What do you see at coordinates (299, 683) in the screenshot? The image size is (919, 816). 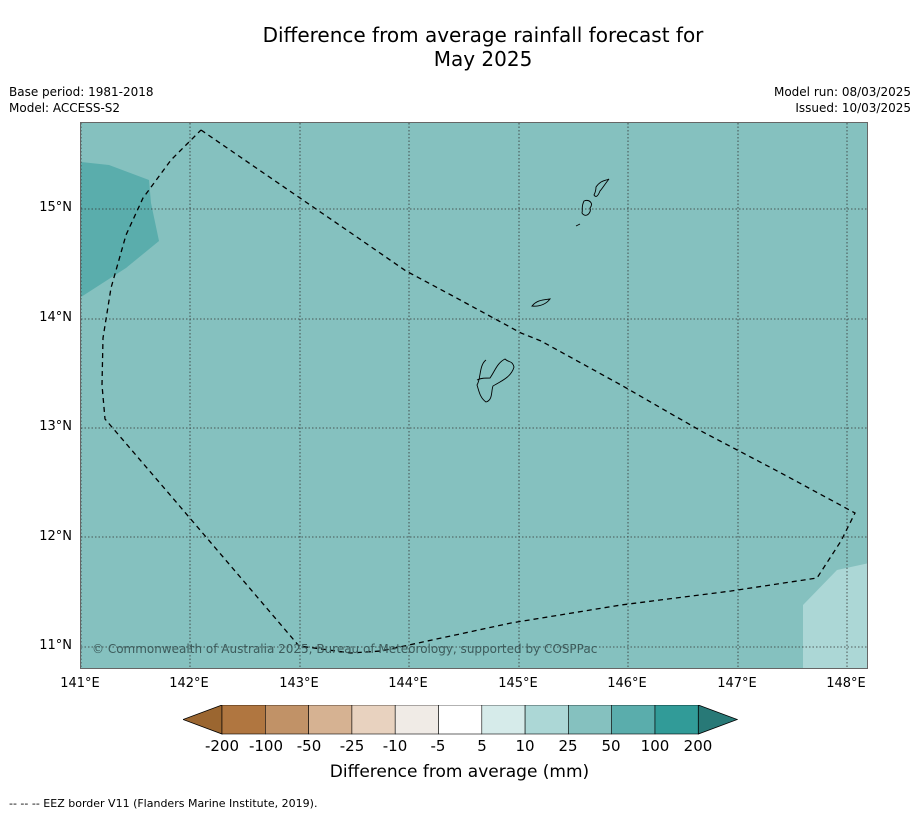 I see `lon-label-143e: 143°E` at bounding box center [299, 683].